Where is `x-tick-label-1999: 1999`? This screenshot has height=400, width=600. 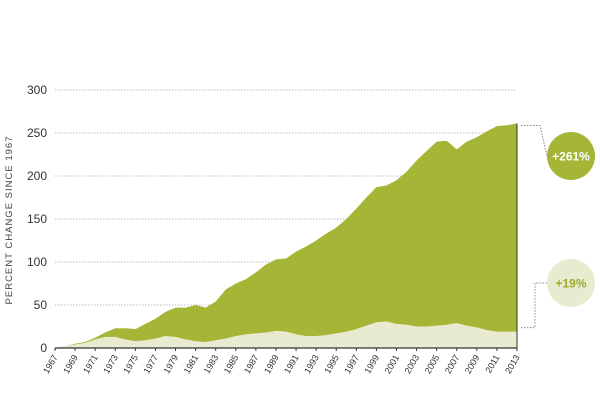
x-tick-label-1999: 1999 is located at coordinates (371, 364).